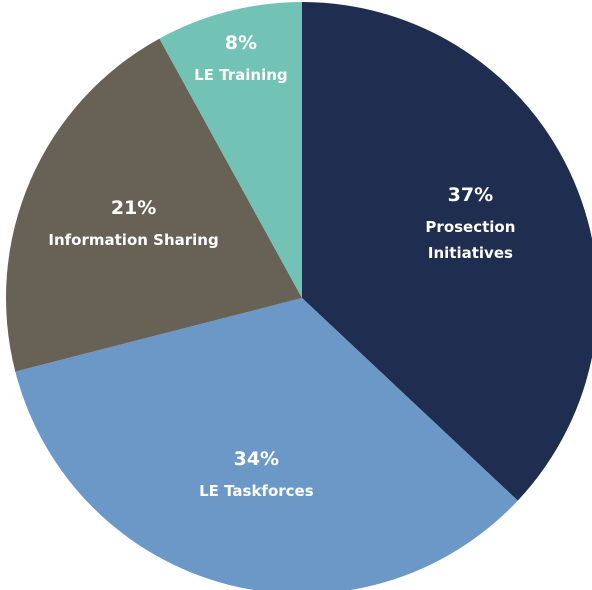 The width and height of the screenshot is (592, 590). What do you see at coordinates (256, 490) in the screenshot?
I see `category-label: LE Taskforces` at bounding box center [256, 490].